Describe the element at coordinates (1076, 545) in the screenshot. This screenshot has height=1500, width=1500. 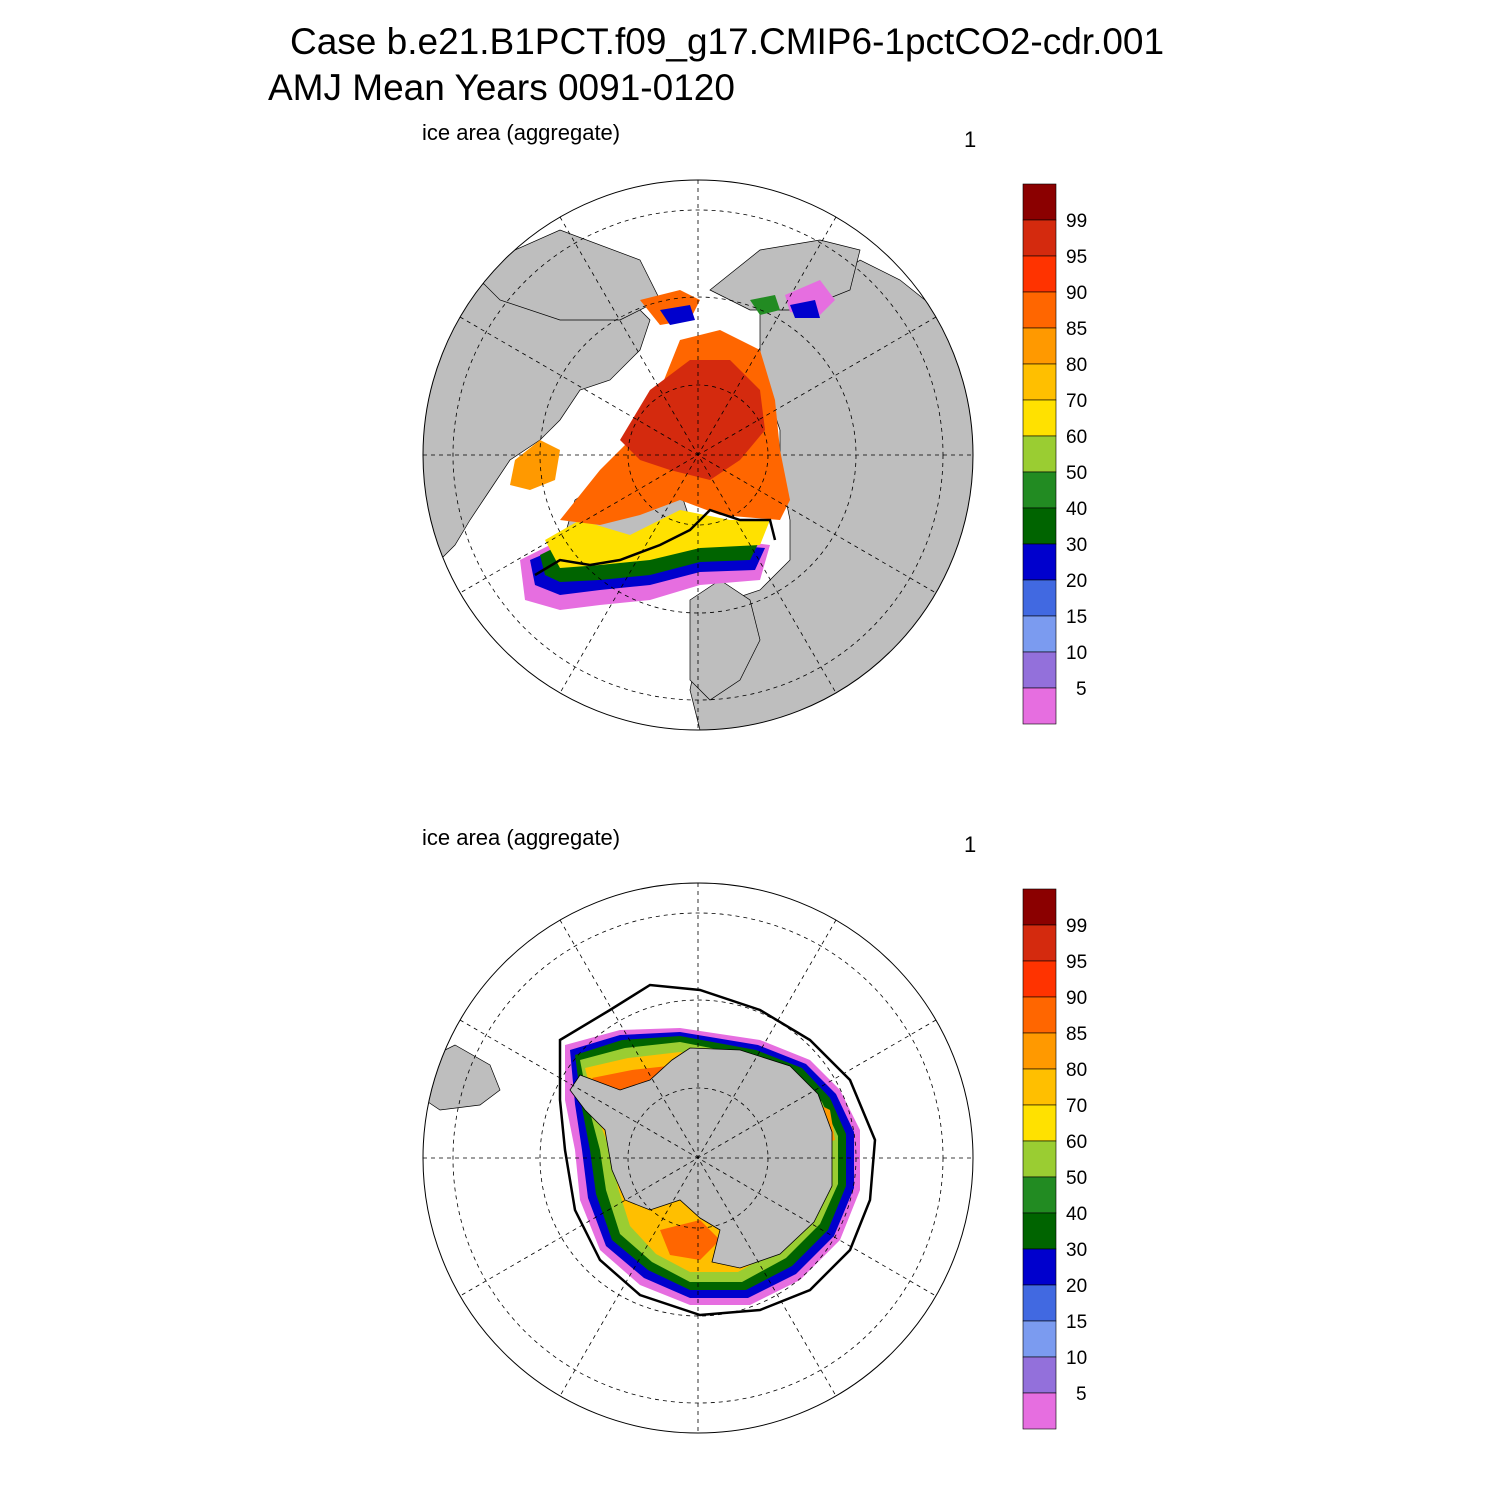
I see `north-colorbar-label: 30` at that location.